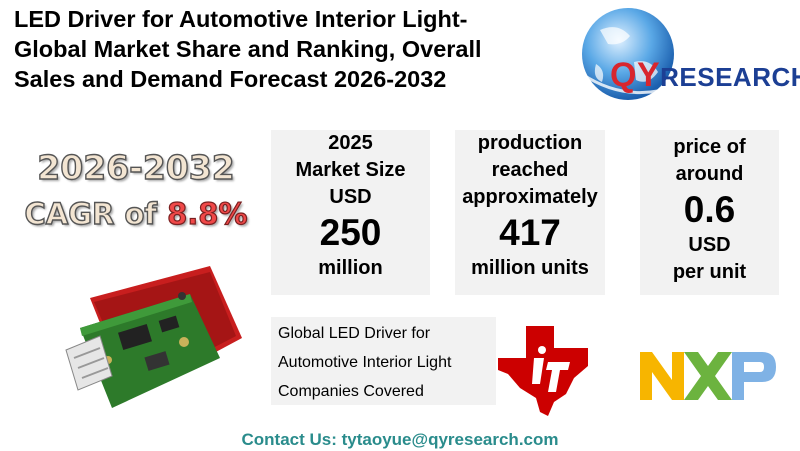 The height and width of the screenshot is (451, 800). Describe the element at coordinates (354, 333) in the screenshot. I see `companies-line-1: Global LED Driver for` at that location.